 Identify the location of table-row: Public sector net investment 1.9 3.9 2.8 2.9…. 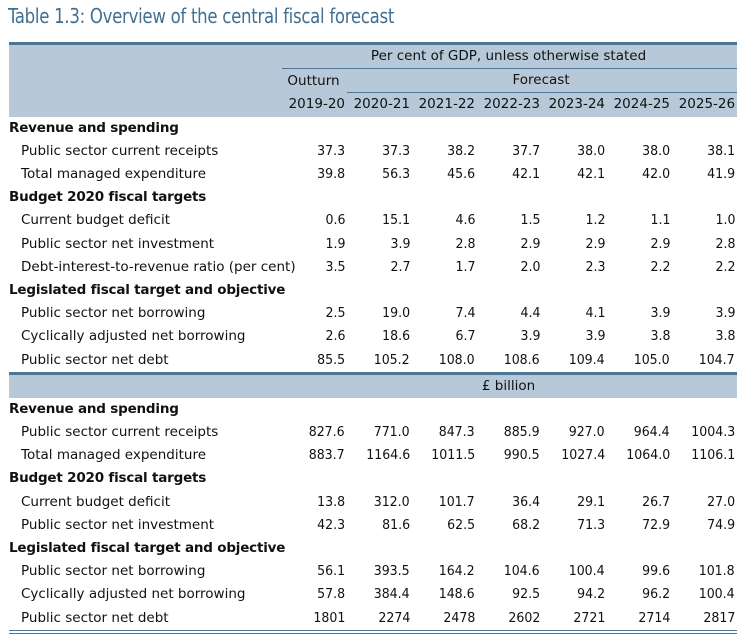
(373, 244).